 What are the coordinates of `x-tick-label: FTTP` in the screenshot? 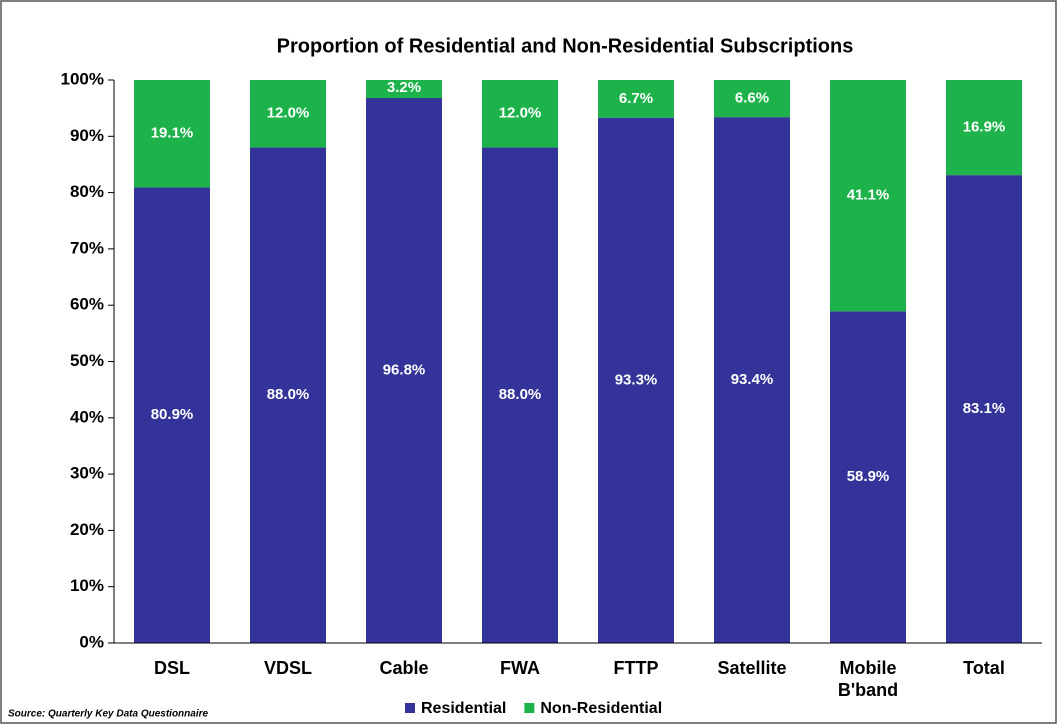 It's located at (636, 668).